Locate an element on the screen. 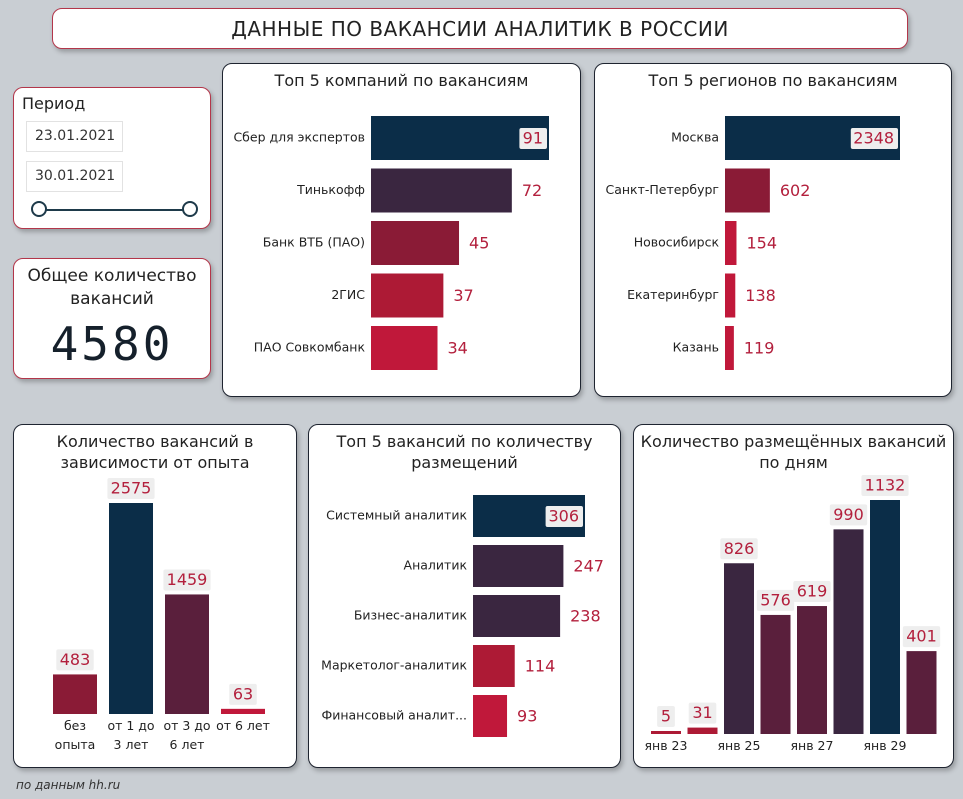  companies-chart-title: Топ 5 компаний по вакансиям is located at coordinates (401, 80).